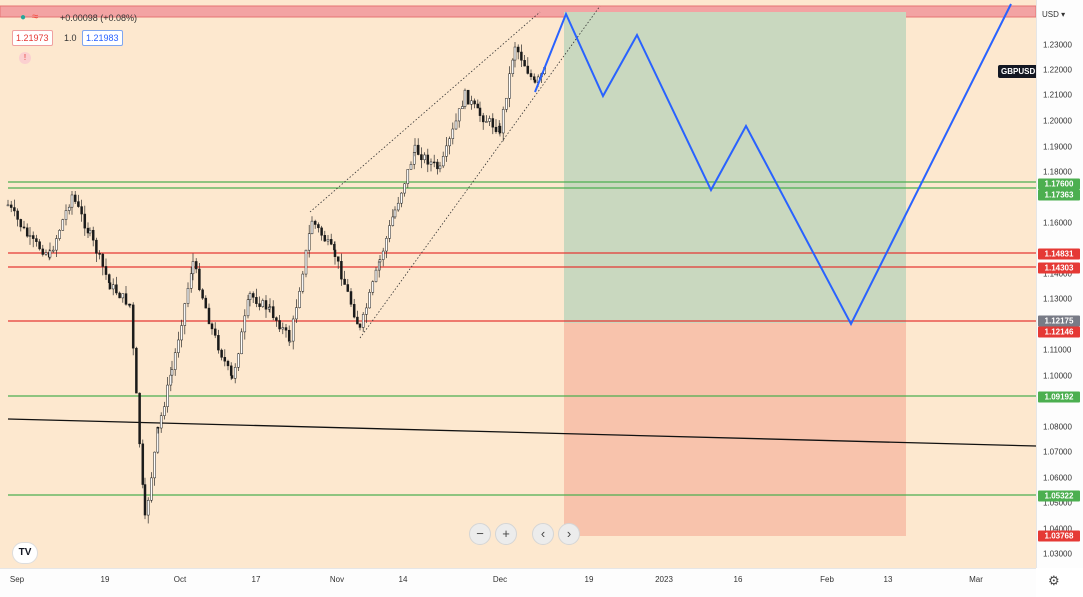 This screenshot has height=597, width=1083. I want to click on price-level-label: 1.05322, so click(1059, 496).